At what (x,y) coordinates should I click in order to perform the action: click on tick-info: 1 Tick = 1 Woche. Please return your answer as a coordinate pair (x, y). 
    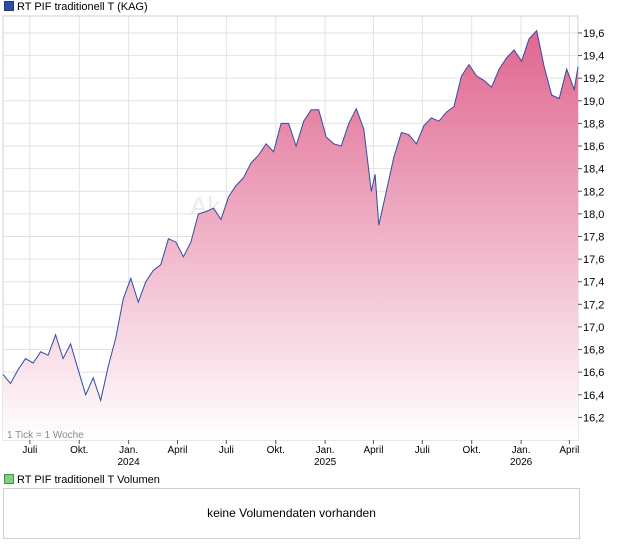
    Looking at the image, I should click on (45, 435).